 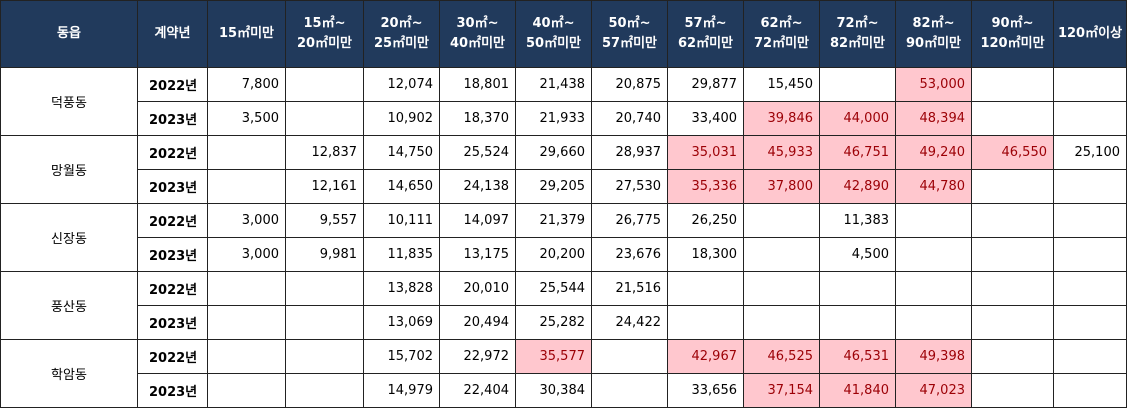 I want to click on dong-cell: 풍산동, so click(x=69, y=305).